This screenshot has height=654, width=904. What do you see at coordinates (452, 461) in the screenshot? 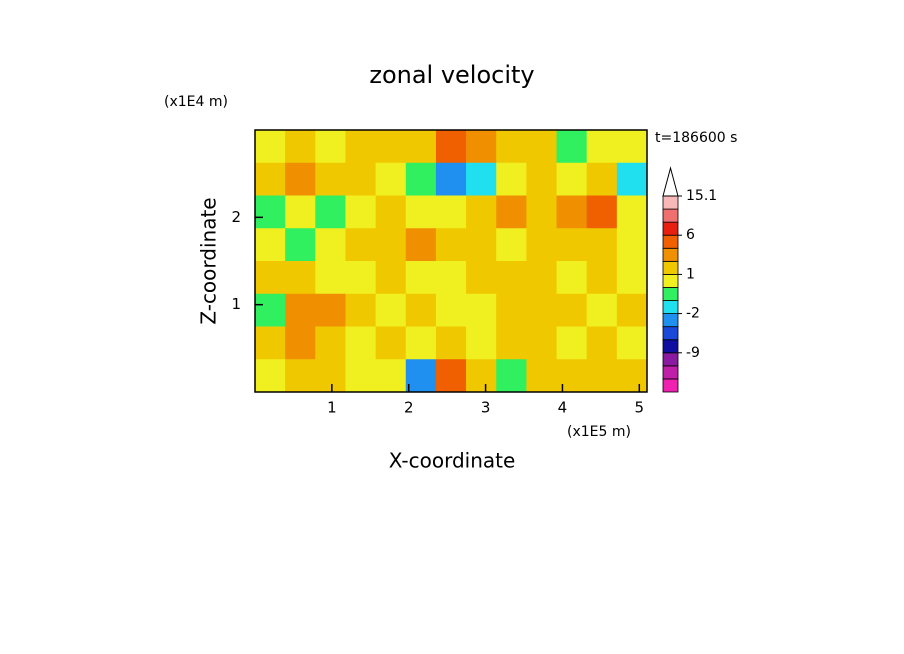
I see `x-axis-label: X-coordinate` at bounding box center [452, 461].